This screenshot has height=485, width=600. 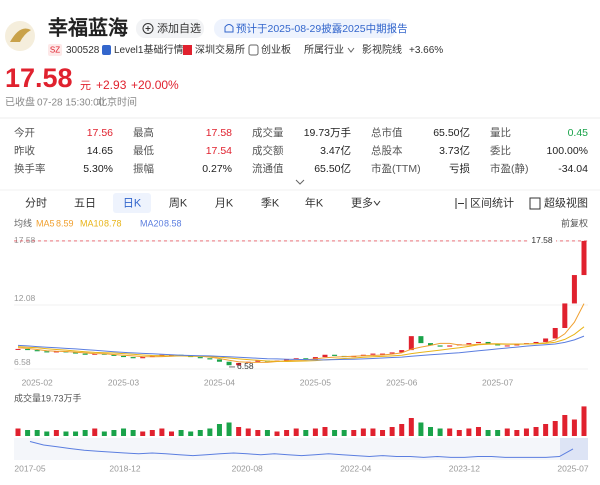 I want to click on notice-banner, so click(x=305, y=28).